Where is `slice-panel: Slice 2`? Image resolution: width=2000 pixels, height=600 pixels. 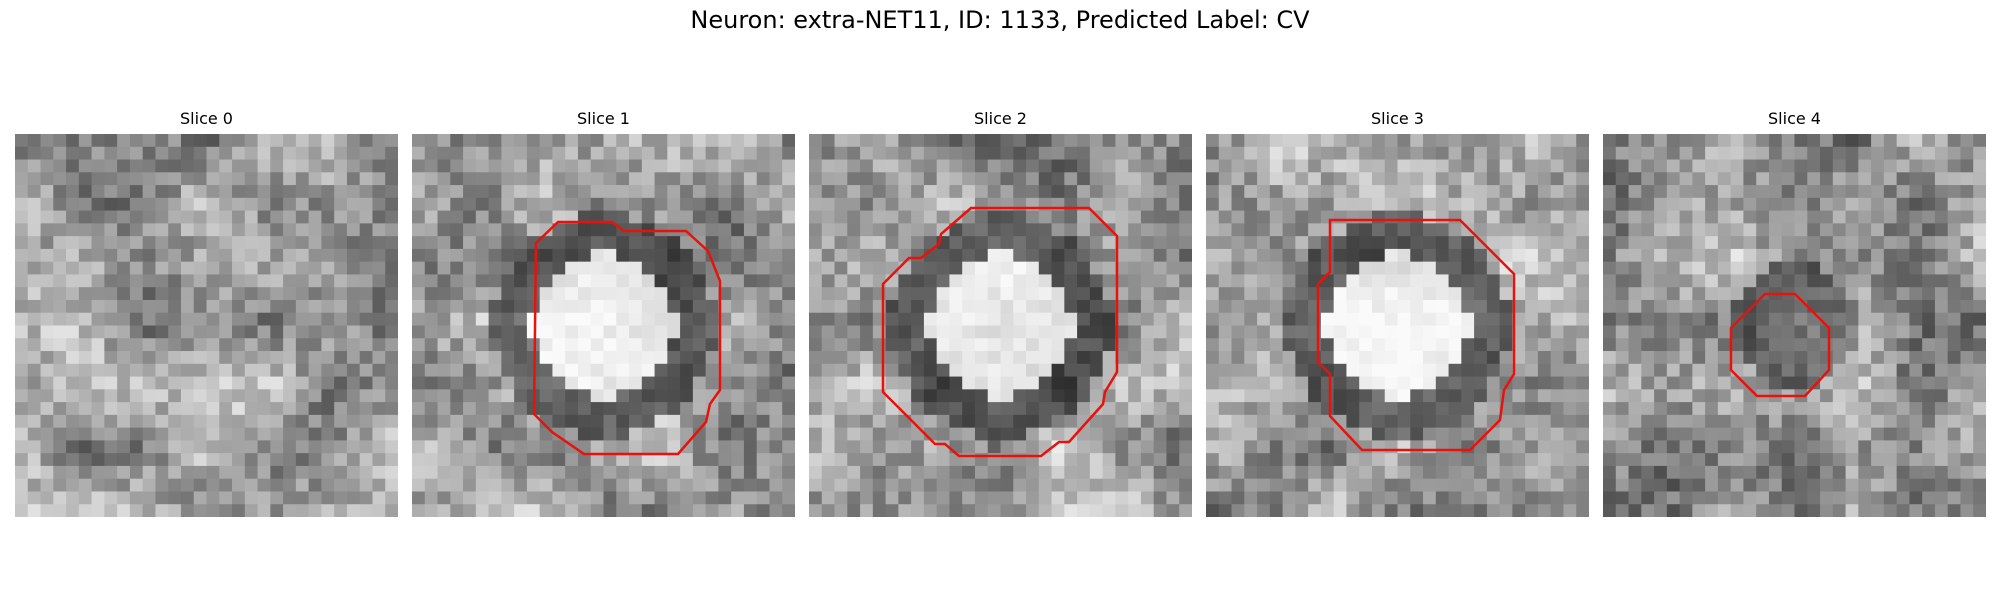
slice-panel: Slice 2 is located at coordinates (1000, 312).